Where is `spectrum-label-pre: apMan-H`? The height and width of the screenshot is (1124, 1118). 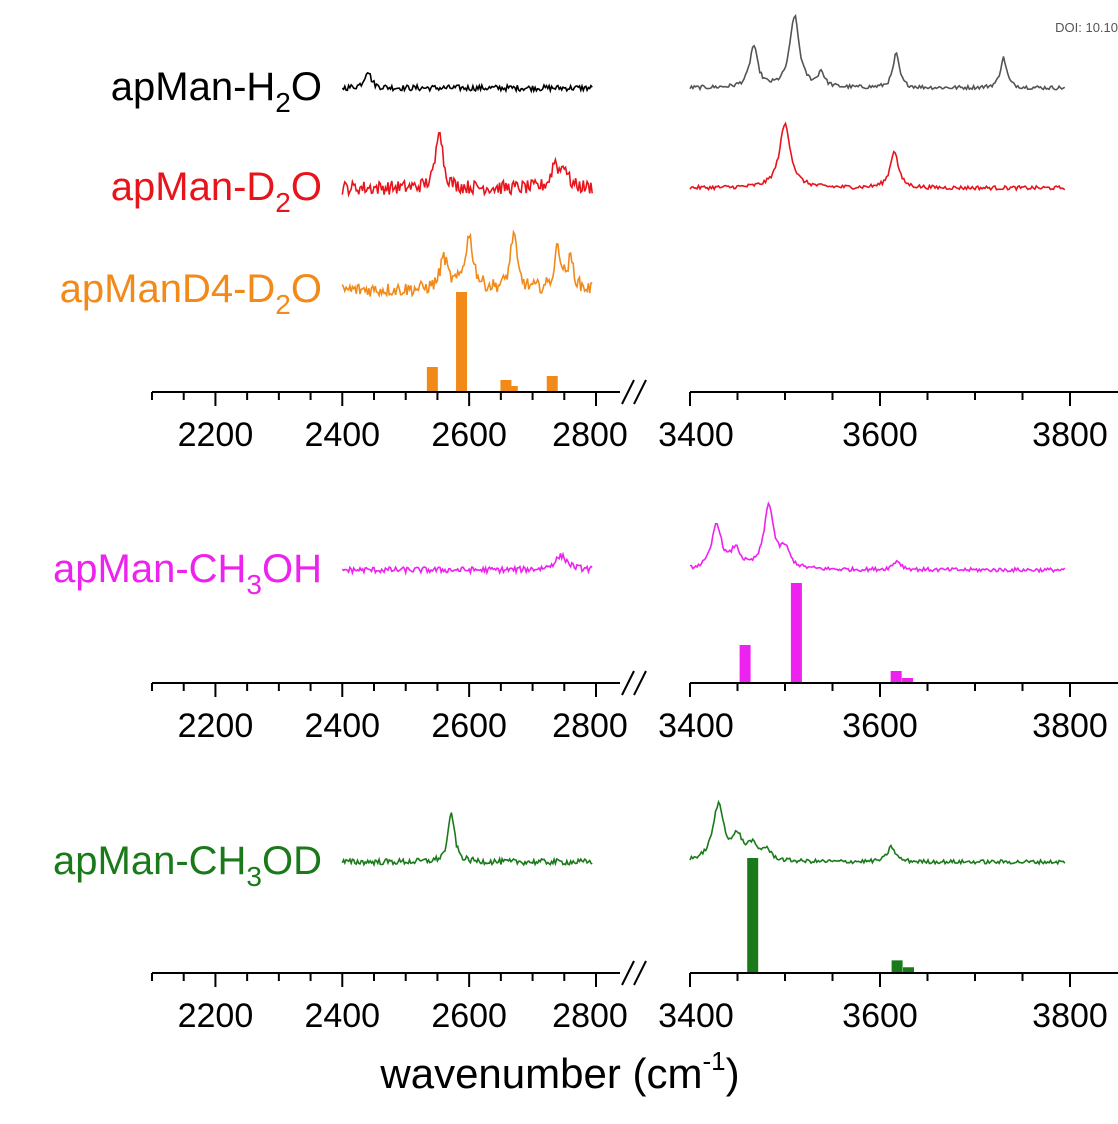 spectrum-label-pre: apMan-H is located at coordinates (193, 87).